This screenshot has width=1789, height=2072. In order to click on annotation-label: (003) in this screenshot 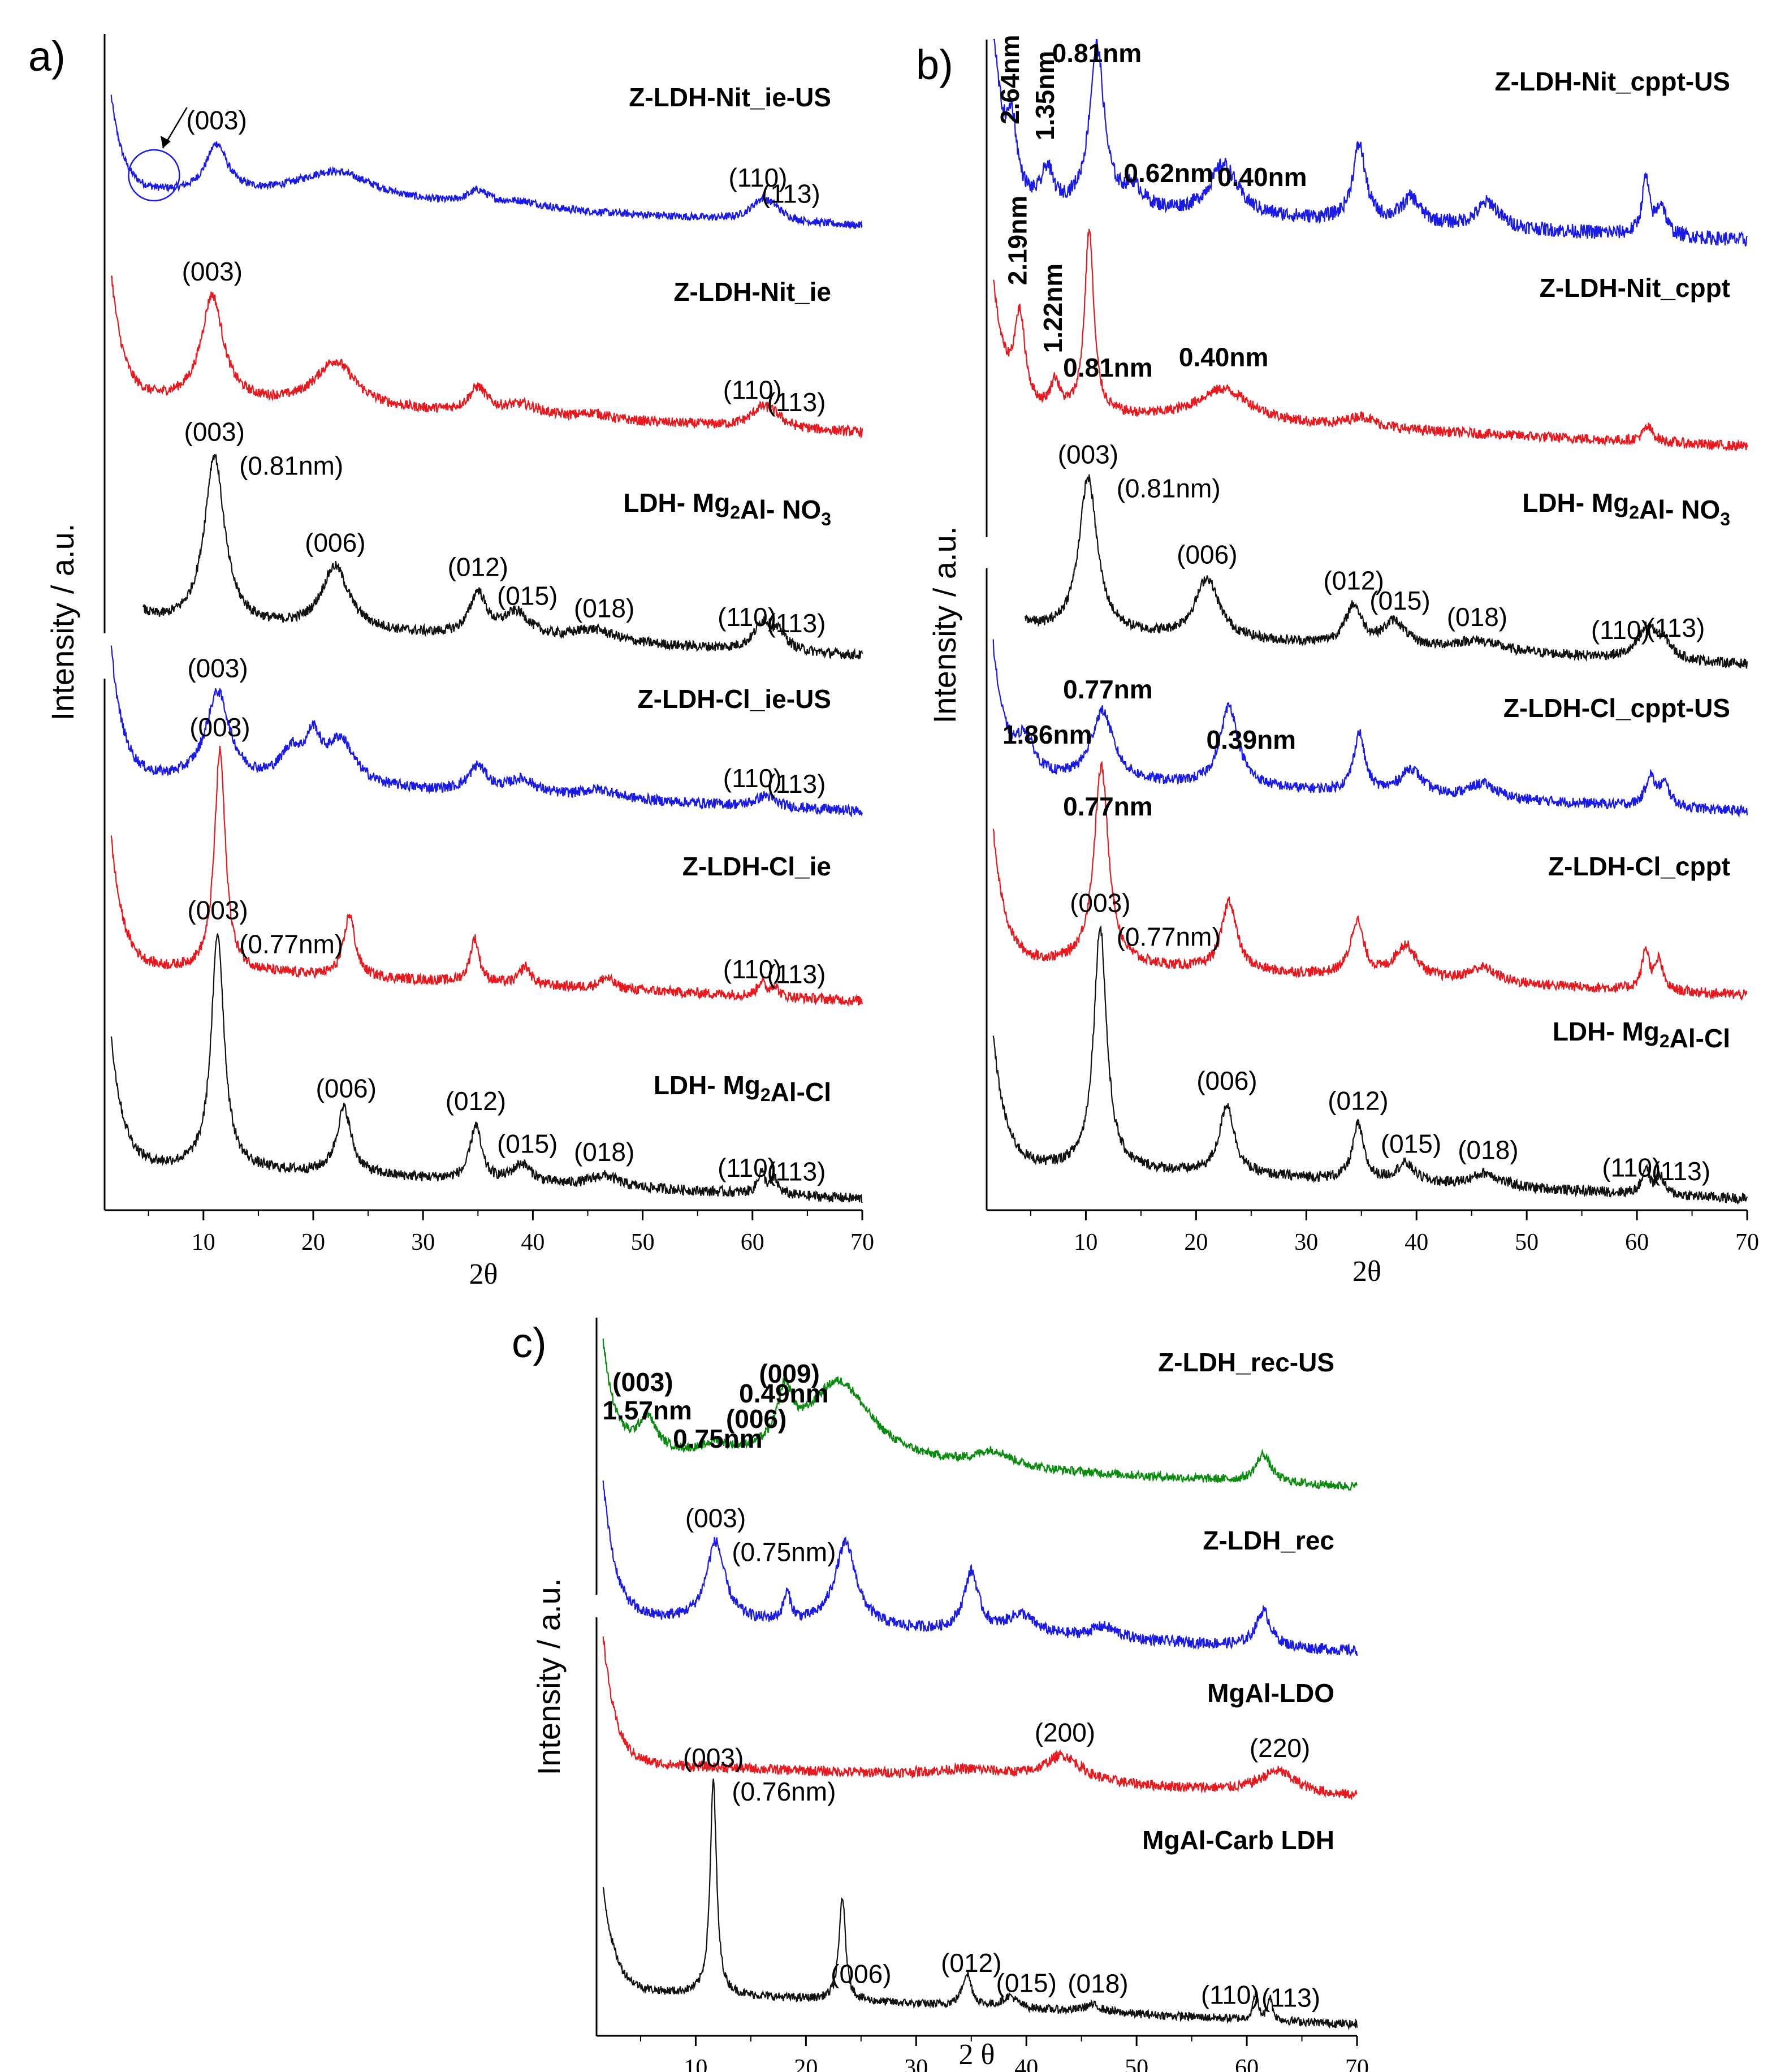, I will do `click(642, 1382)`.